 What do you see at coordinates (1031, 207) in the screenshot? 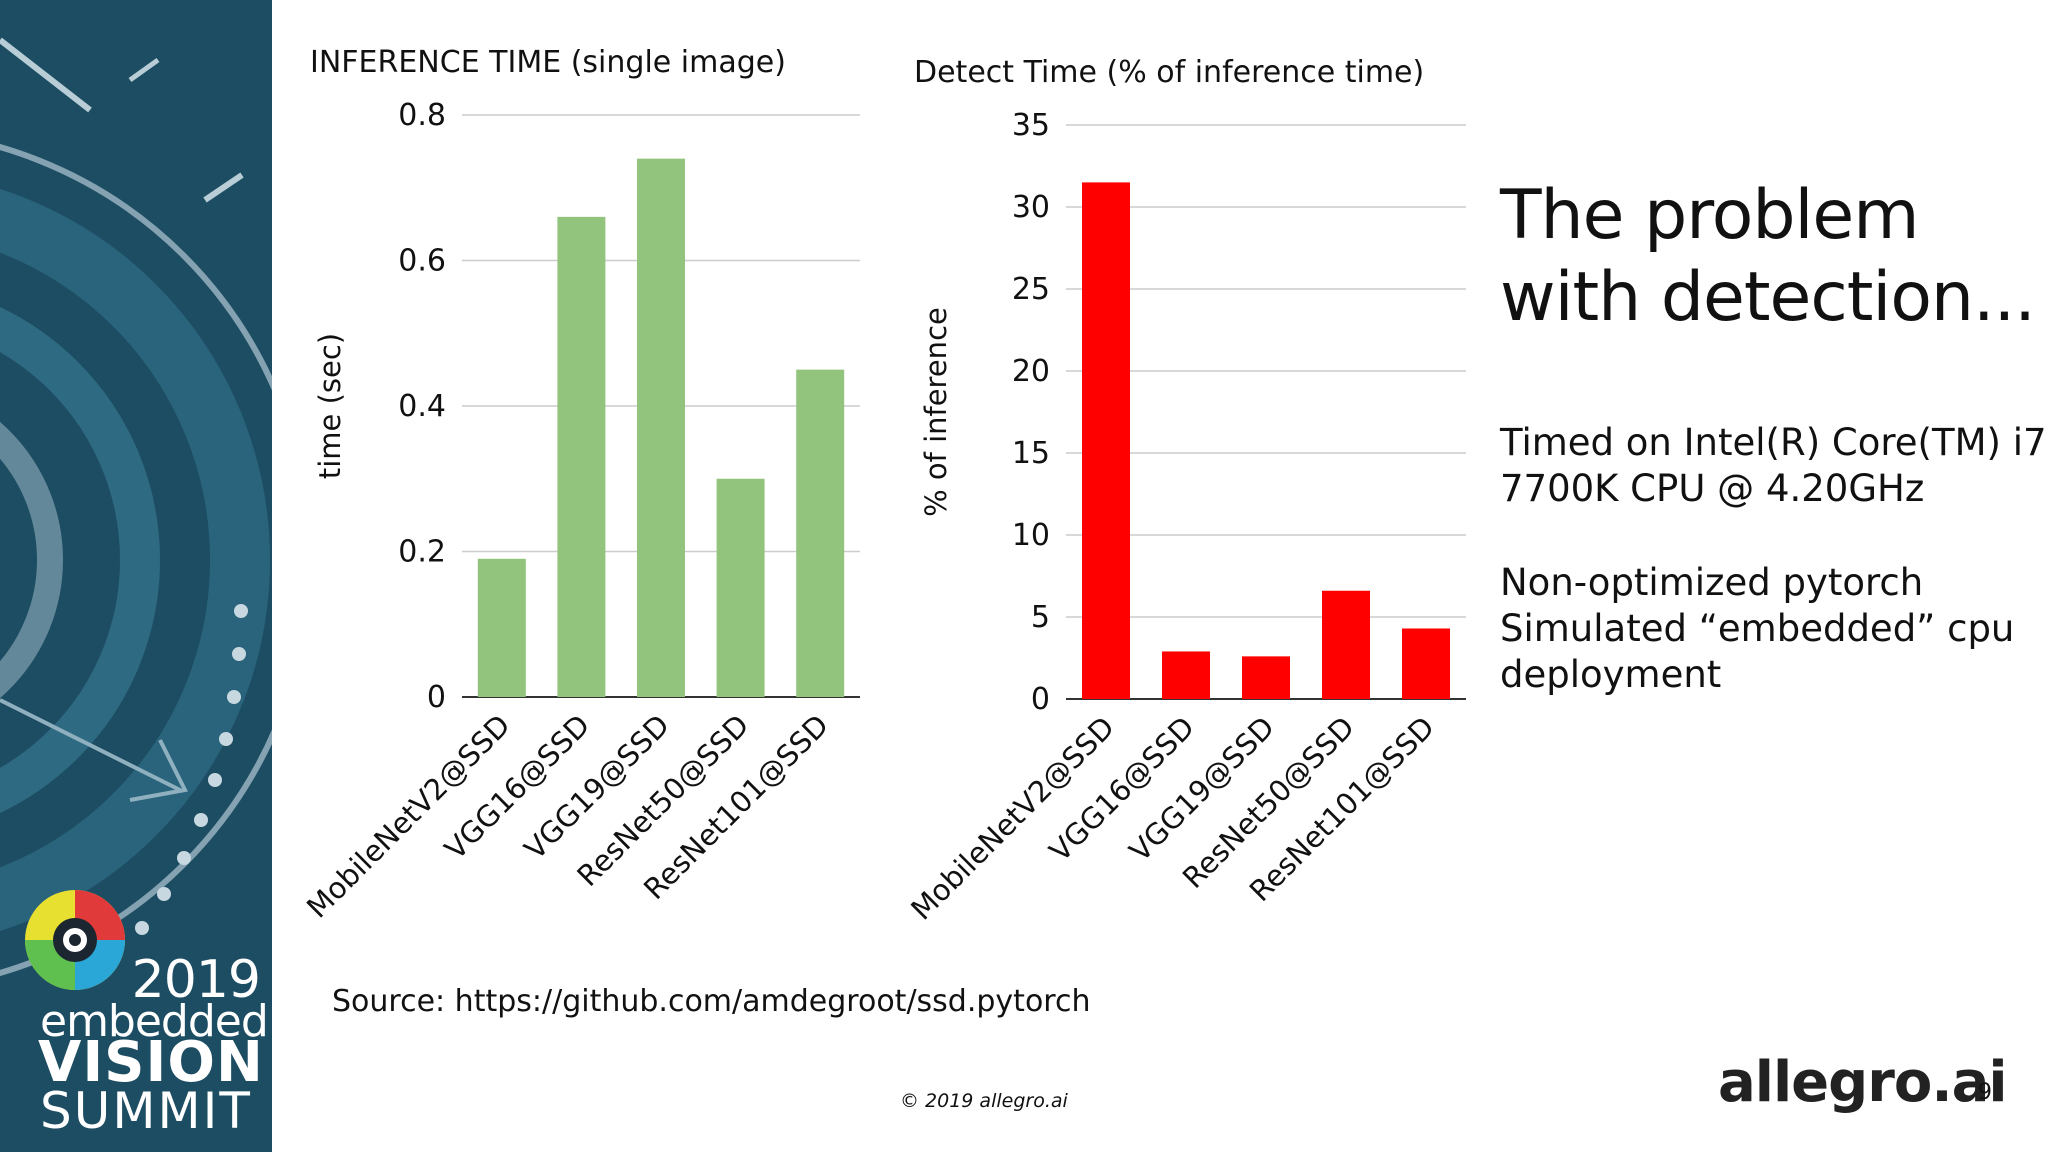
I see `y-tick-label: 30` at bounding box center [1031, 207].